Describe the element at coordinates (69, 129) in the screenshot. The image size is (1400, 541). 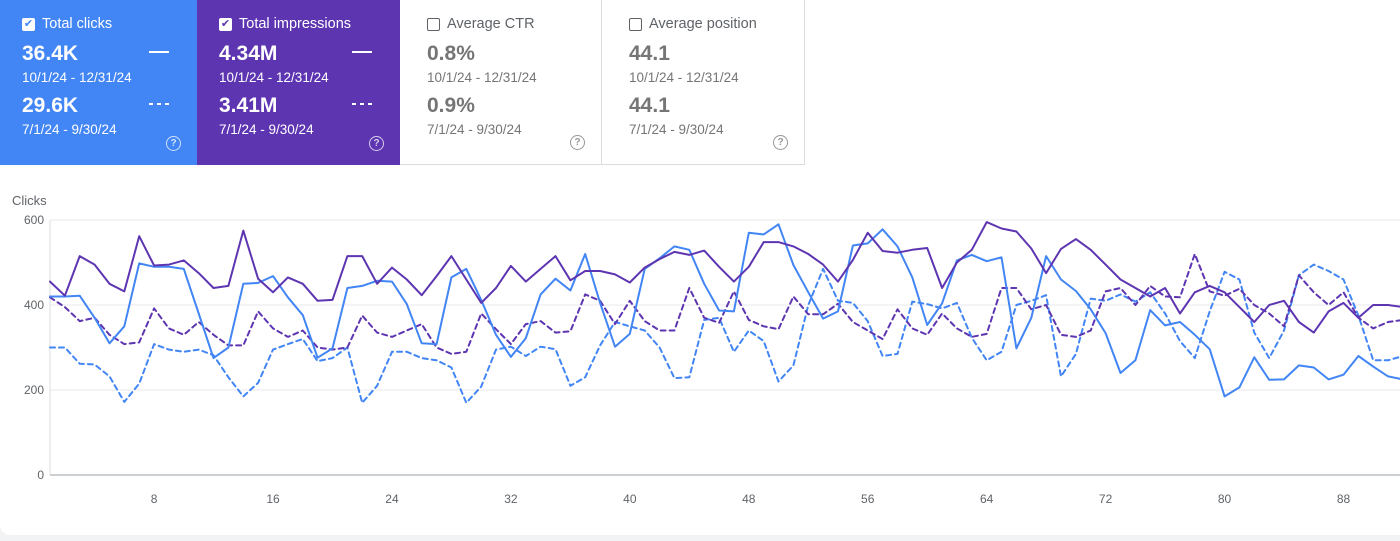
I see `total-clicks-previous-range: 7/1/24 - 9/30/24` at that location.